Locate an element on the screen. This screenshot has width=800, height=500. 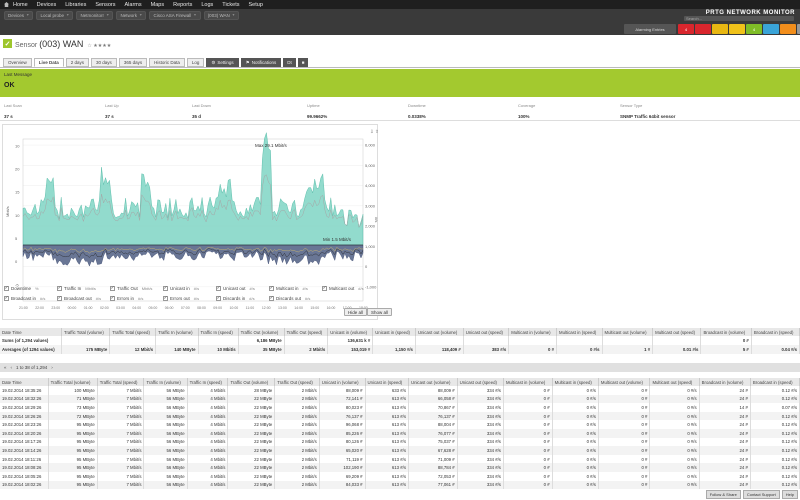
tab-notifications: ⚑ Notifications is located at coordinates (261, 62).